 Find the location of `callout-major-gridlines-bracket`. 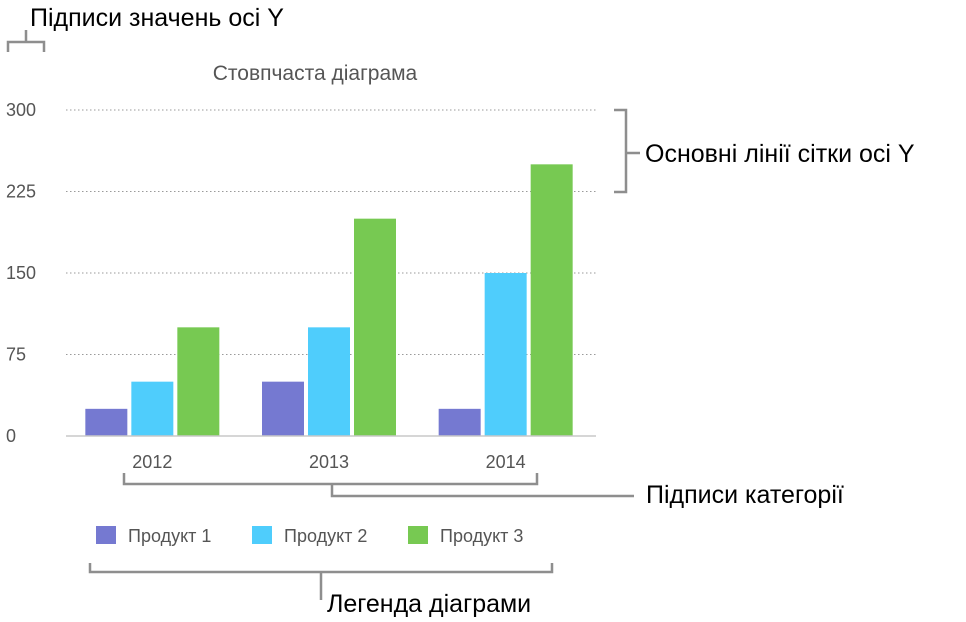

callout-major-gridlines-bracket is located at coordinates (627, 151).